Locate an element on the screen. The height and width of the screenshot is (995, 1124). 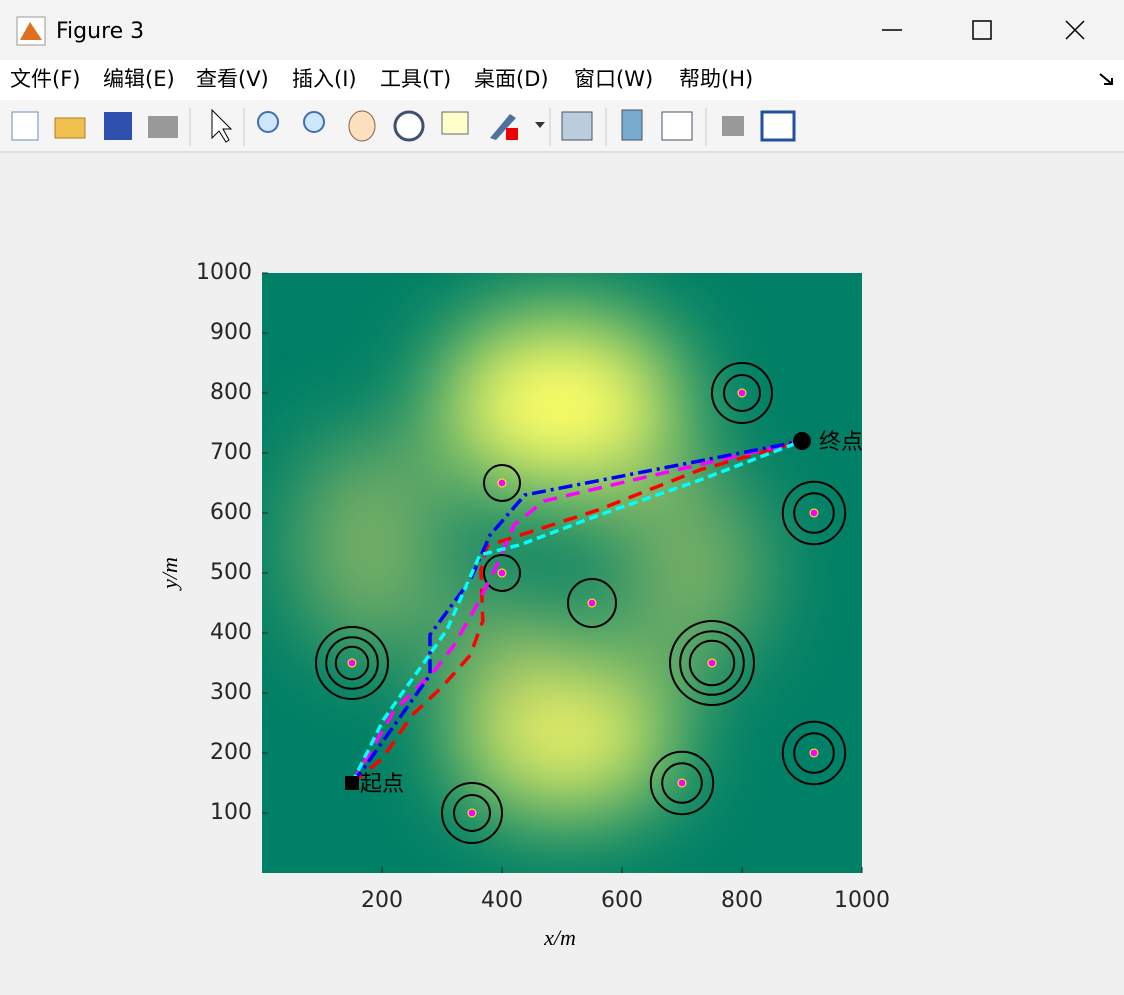
menu-item: 插入(I) is located at coordinates (324, 79).